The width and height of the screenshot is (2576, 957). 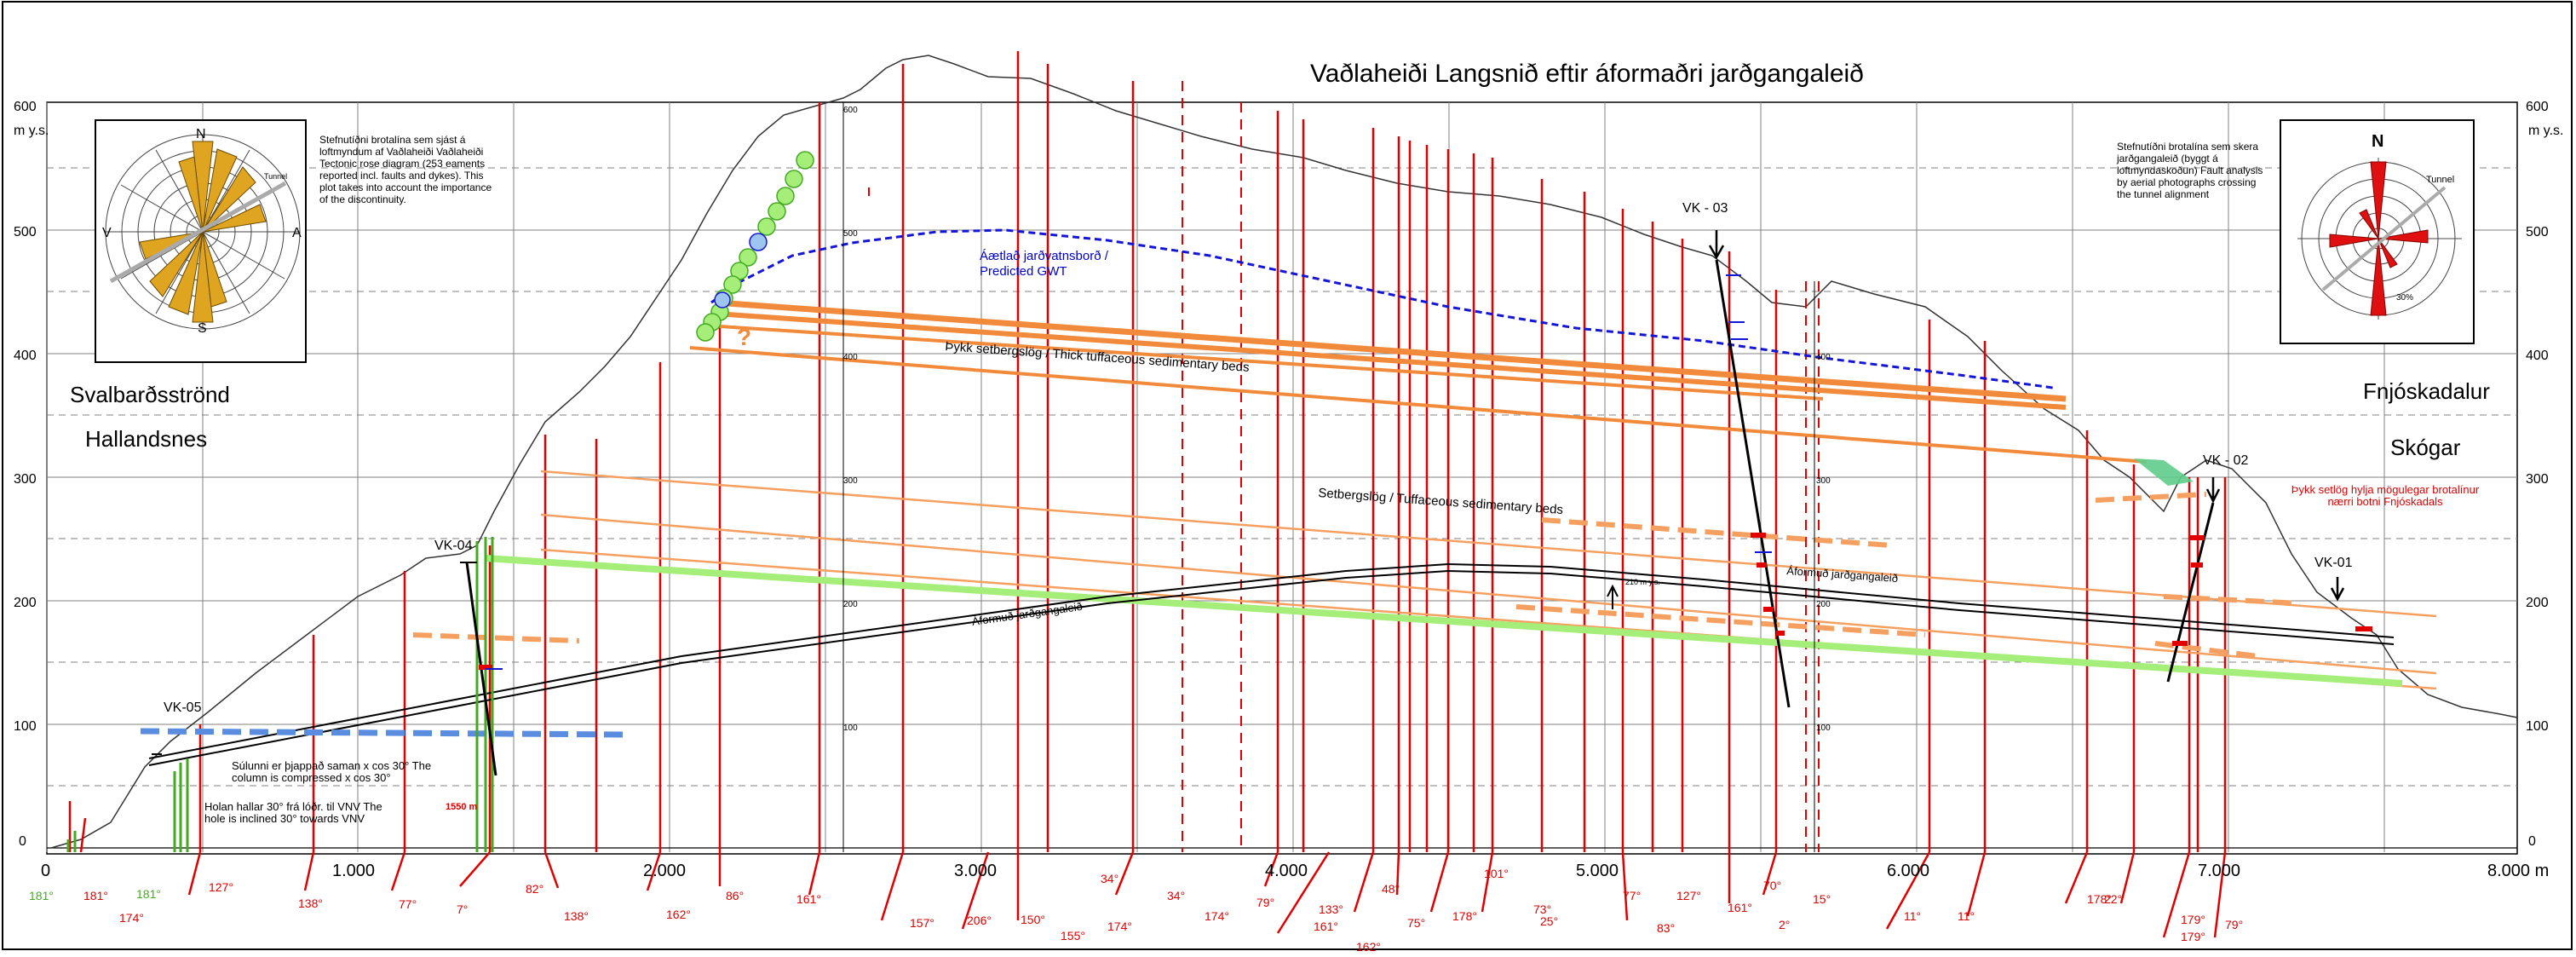 What do you see at coordinates (2234, 925) in the screenshot?
I see `angle-45: 79°` at bounding box center [2234, 925].